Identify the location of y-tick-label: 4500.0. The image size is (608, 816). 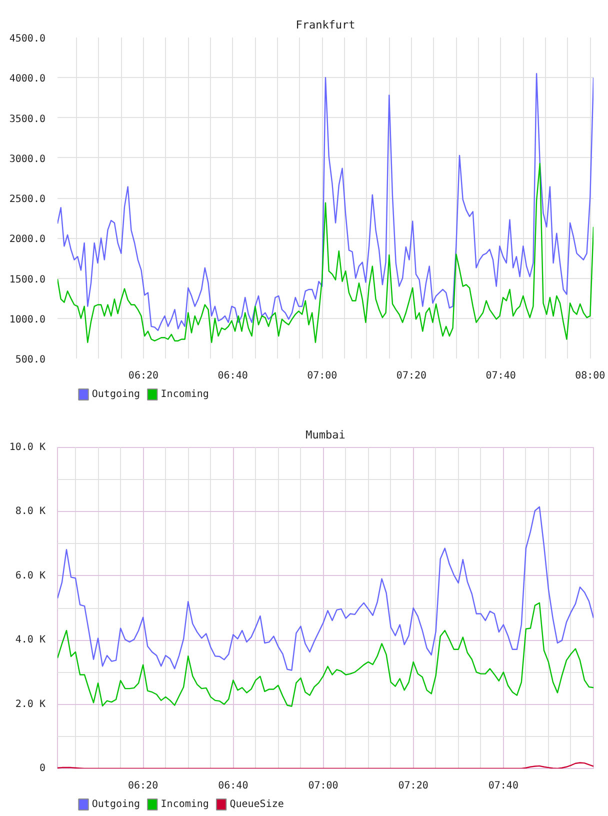
(27, 39).